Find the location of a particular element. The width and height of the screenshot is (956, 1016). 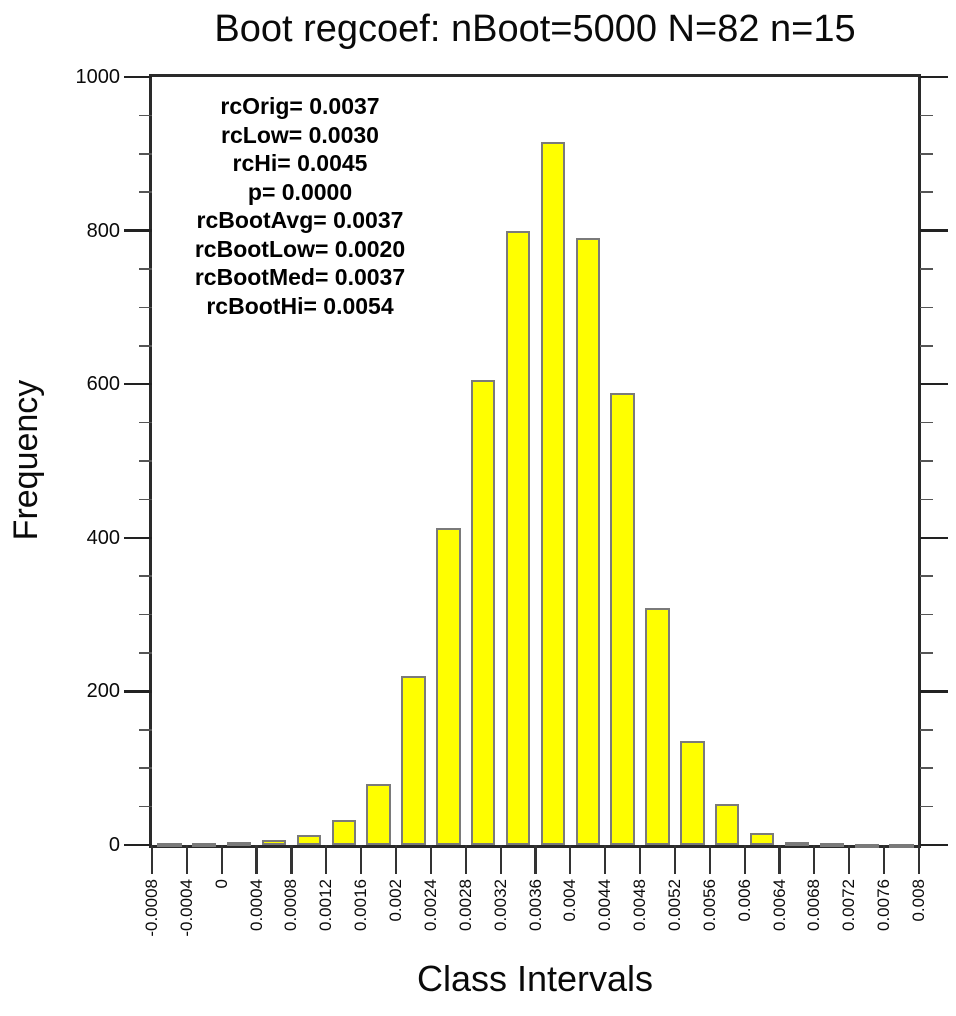

stat-line: rcHi= 0.0045 is located at coordinates (300, 163).